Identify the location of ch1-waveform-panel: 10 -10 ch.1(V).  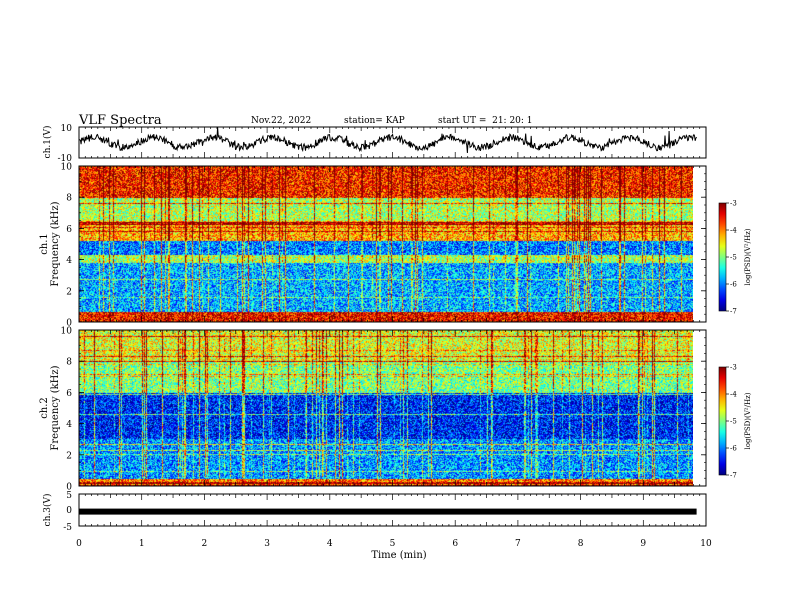
(374, 144).